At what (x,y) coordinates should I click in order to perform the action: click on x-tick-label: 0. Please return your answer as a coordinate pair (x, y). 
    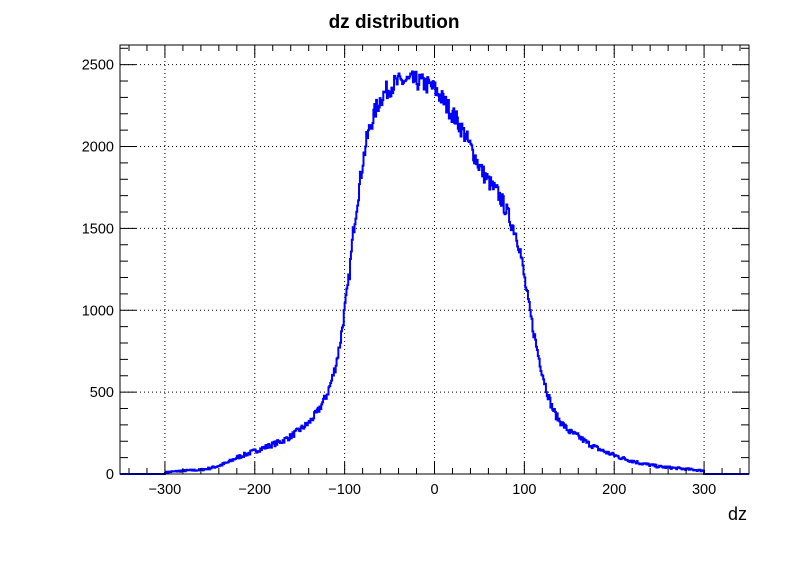
    Looking at the image, I should click on (434, 490).